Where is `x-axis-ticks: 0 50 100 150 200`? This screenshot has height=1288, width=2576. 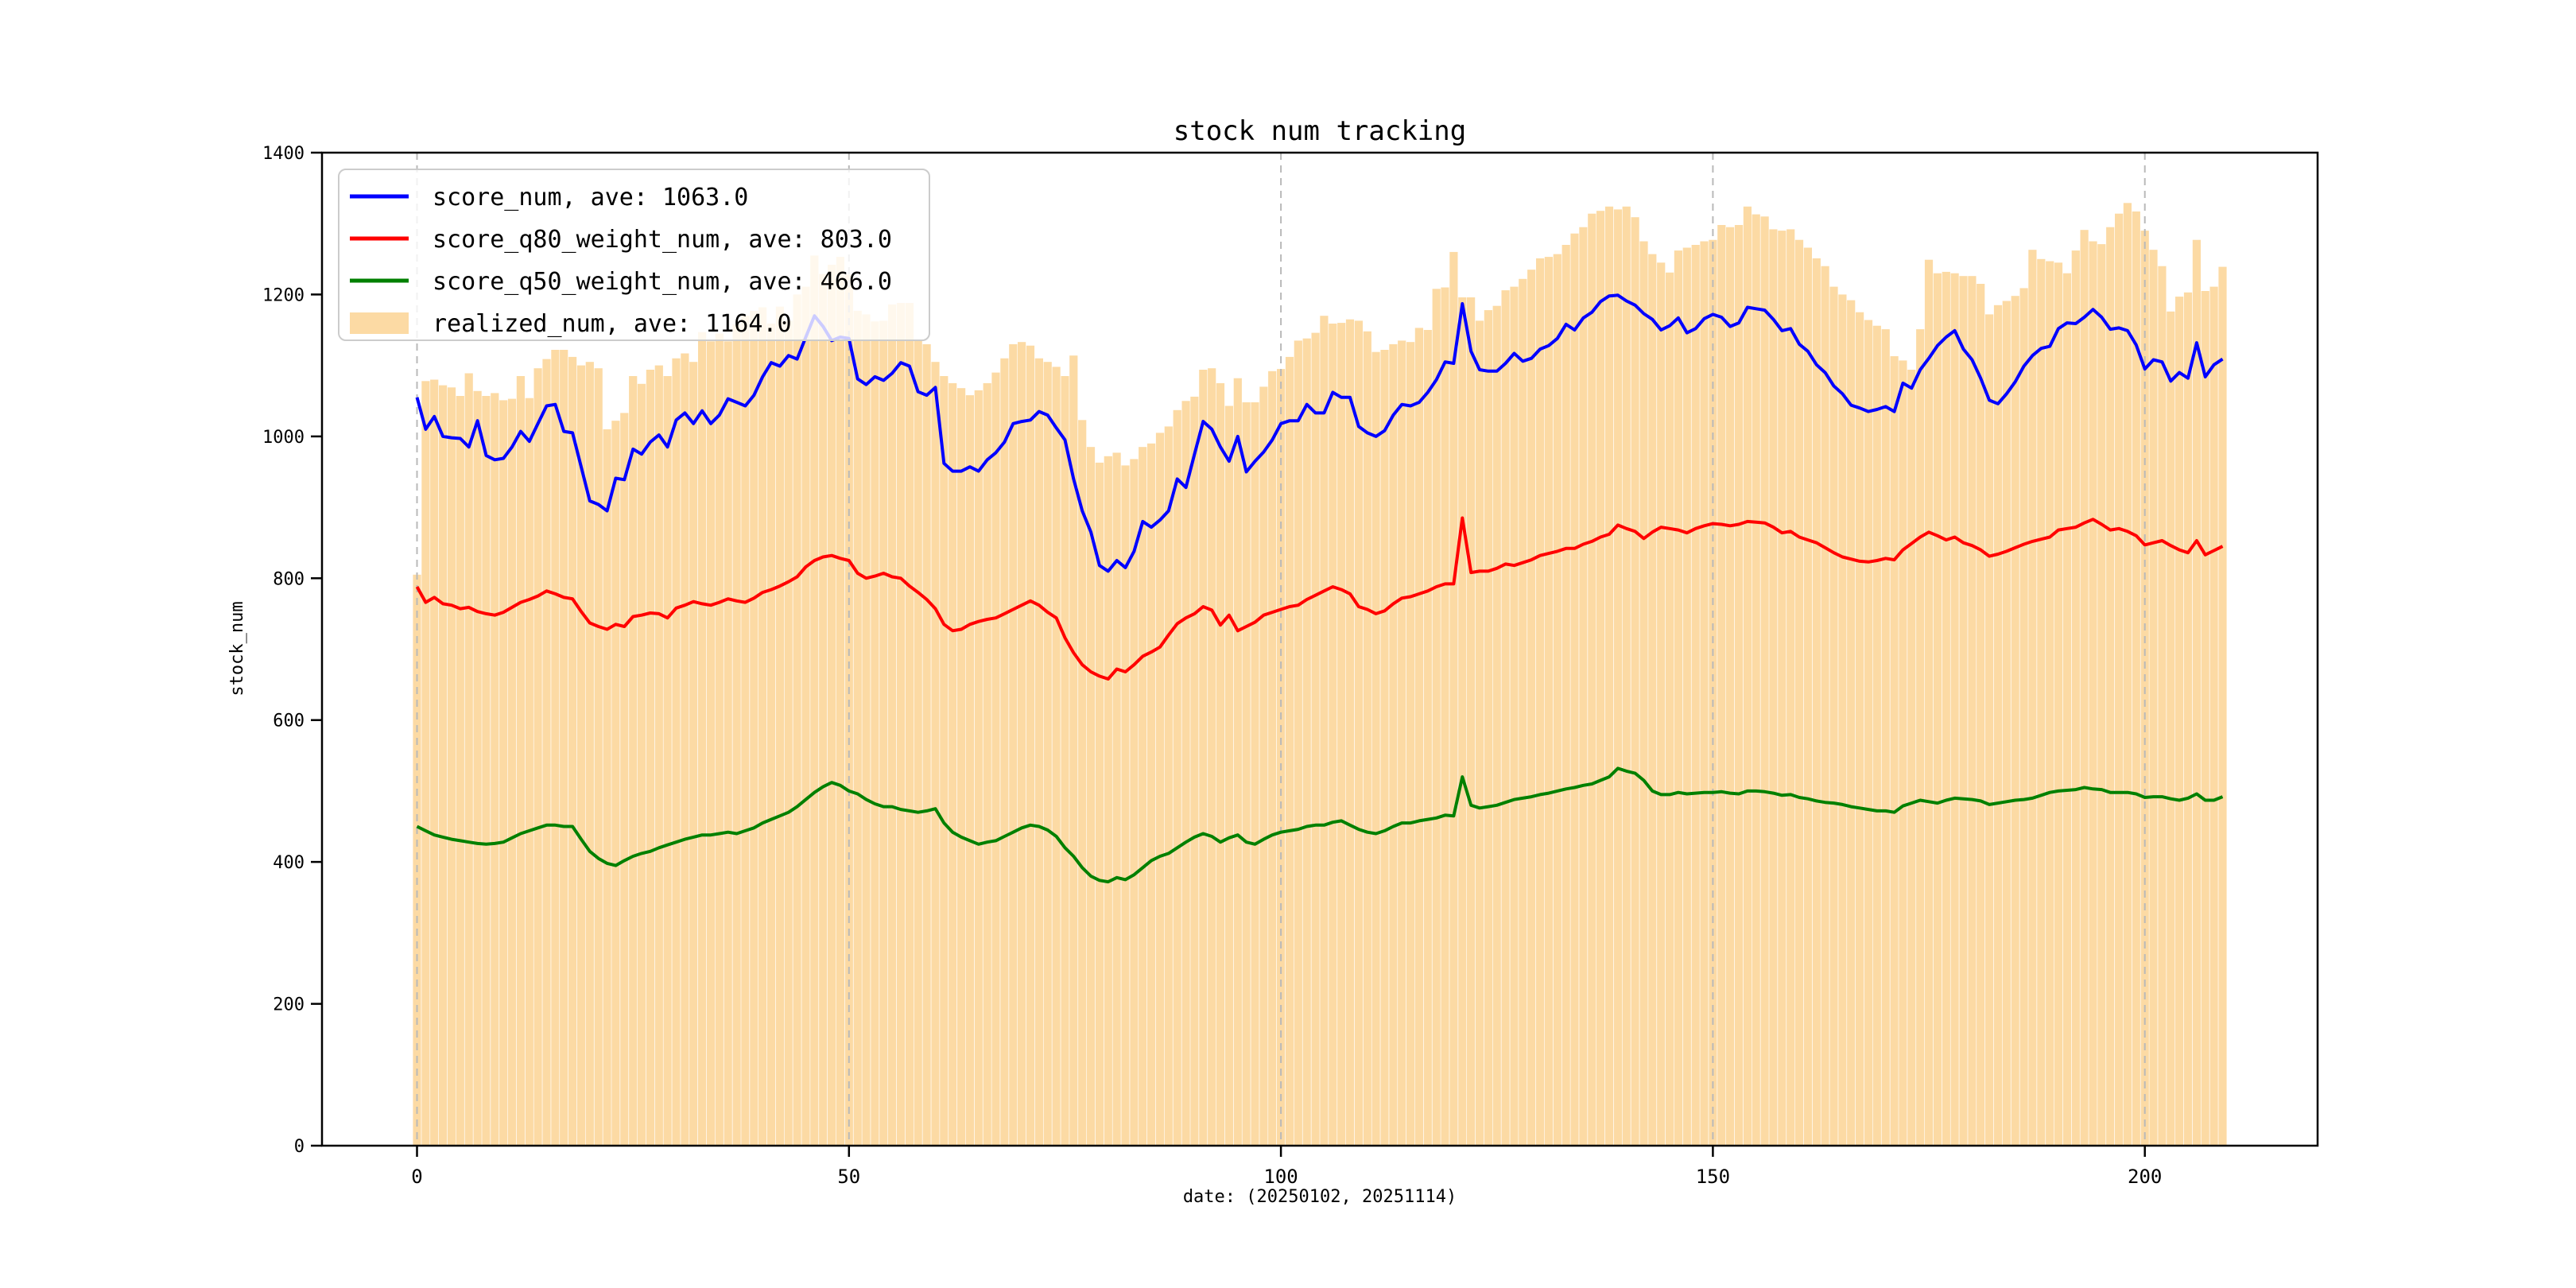 x-axis-ticks: 0 50 100 150 200 is located at coordinates (1287, 1167).